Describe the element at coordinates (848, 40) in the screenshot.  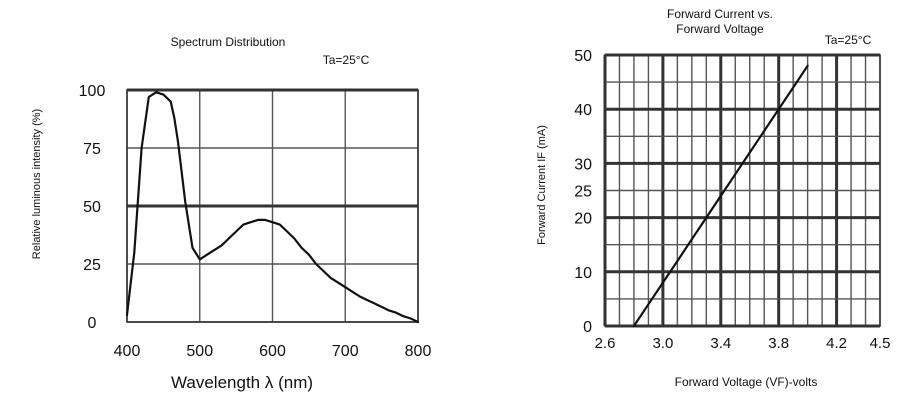
I see `iv-annotation: Ta=25°C` at that location.